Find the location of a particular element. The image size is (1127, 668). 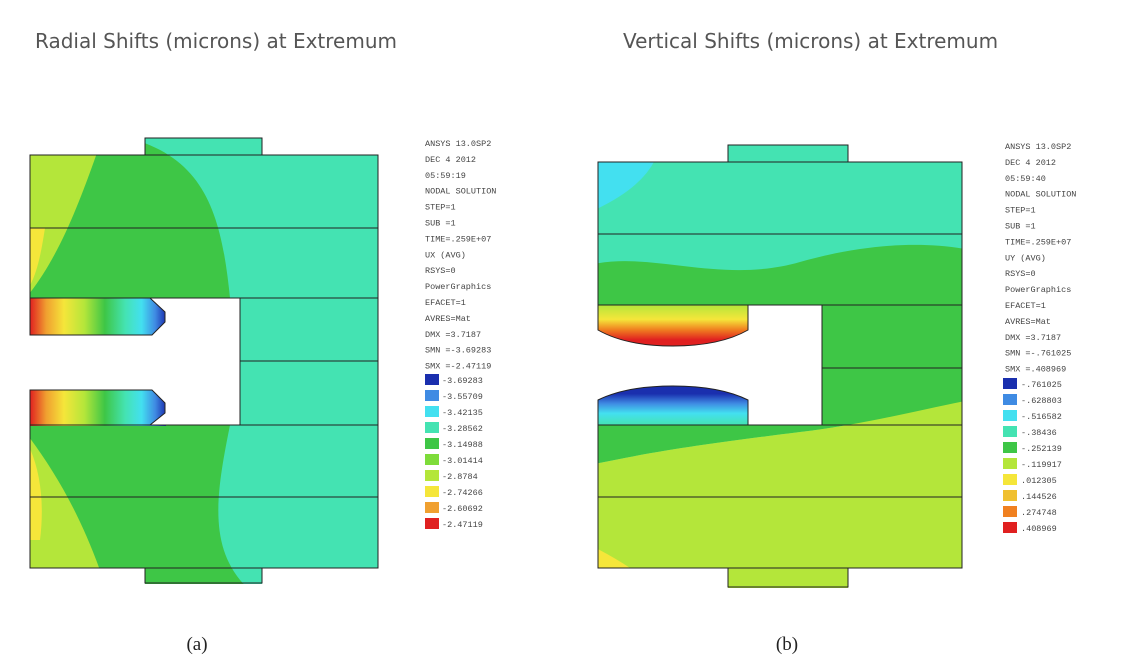

legend-label: -2.60692 is located at coordinates (462, 509).